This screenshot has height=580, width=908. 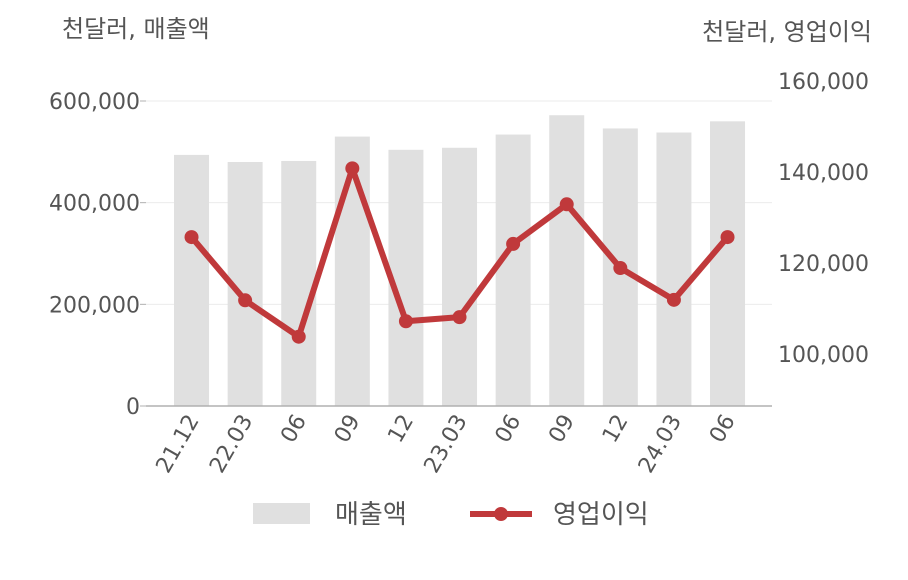 What do you see at coordinates (94, 305) in the screenshot?
I see `left-tick-label: 200,000` at bounding box center [94, 305].